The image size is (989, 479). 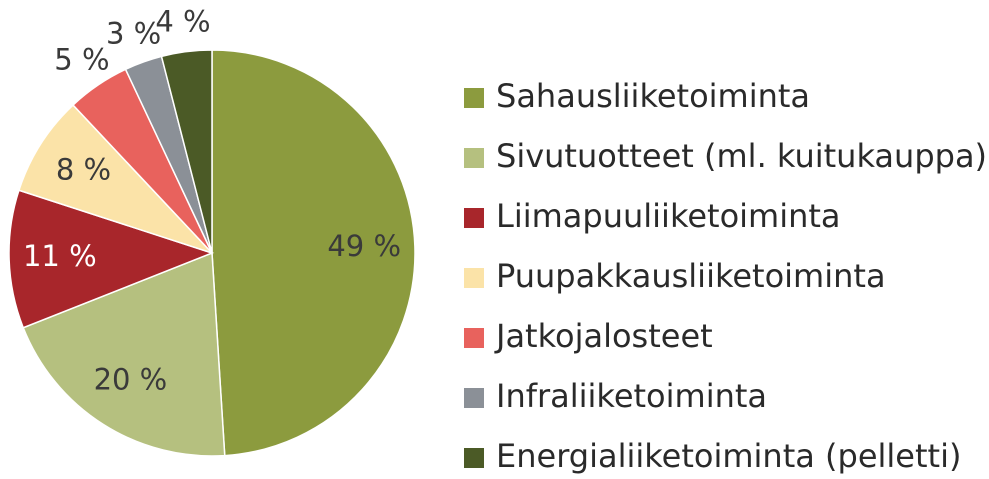 What do you see at coordinates (81, 60) in the screenshot?
I see `data-label: 5 %` at bounding box center [81, 60].